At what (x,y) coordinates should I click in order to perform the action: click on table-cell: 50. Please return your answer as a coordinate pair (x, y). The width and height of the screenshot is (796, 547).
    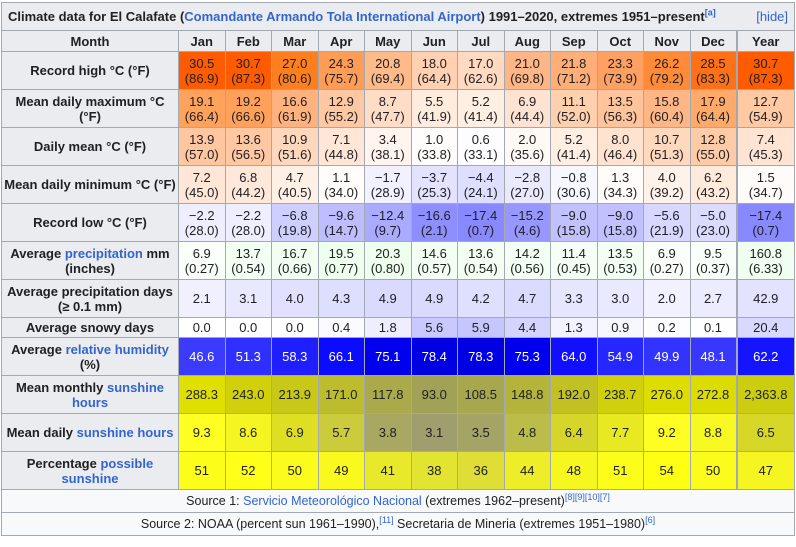
    Looking at the image, I should click on (713, 470).